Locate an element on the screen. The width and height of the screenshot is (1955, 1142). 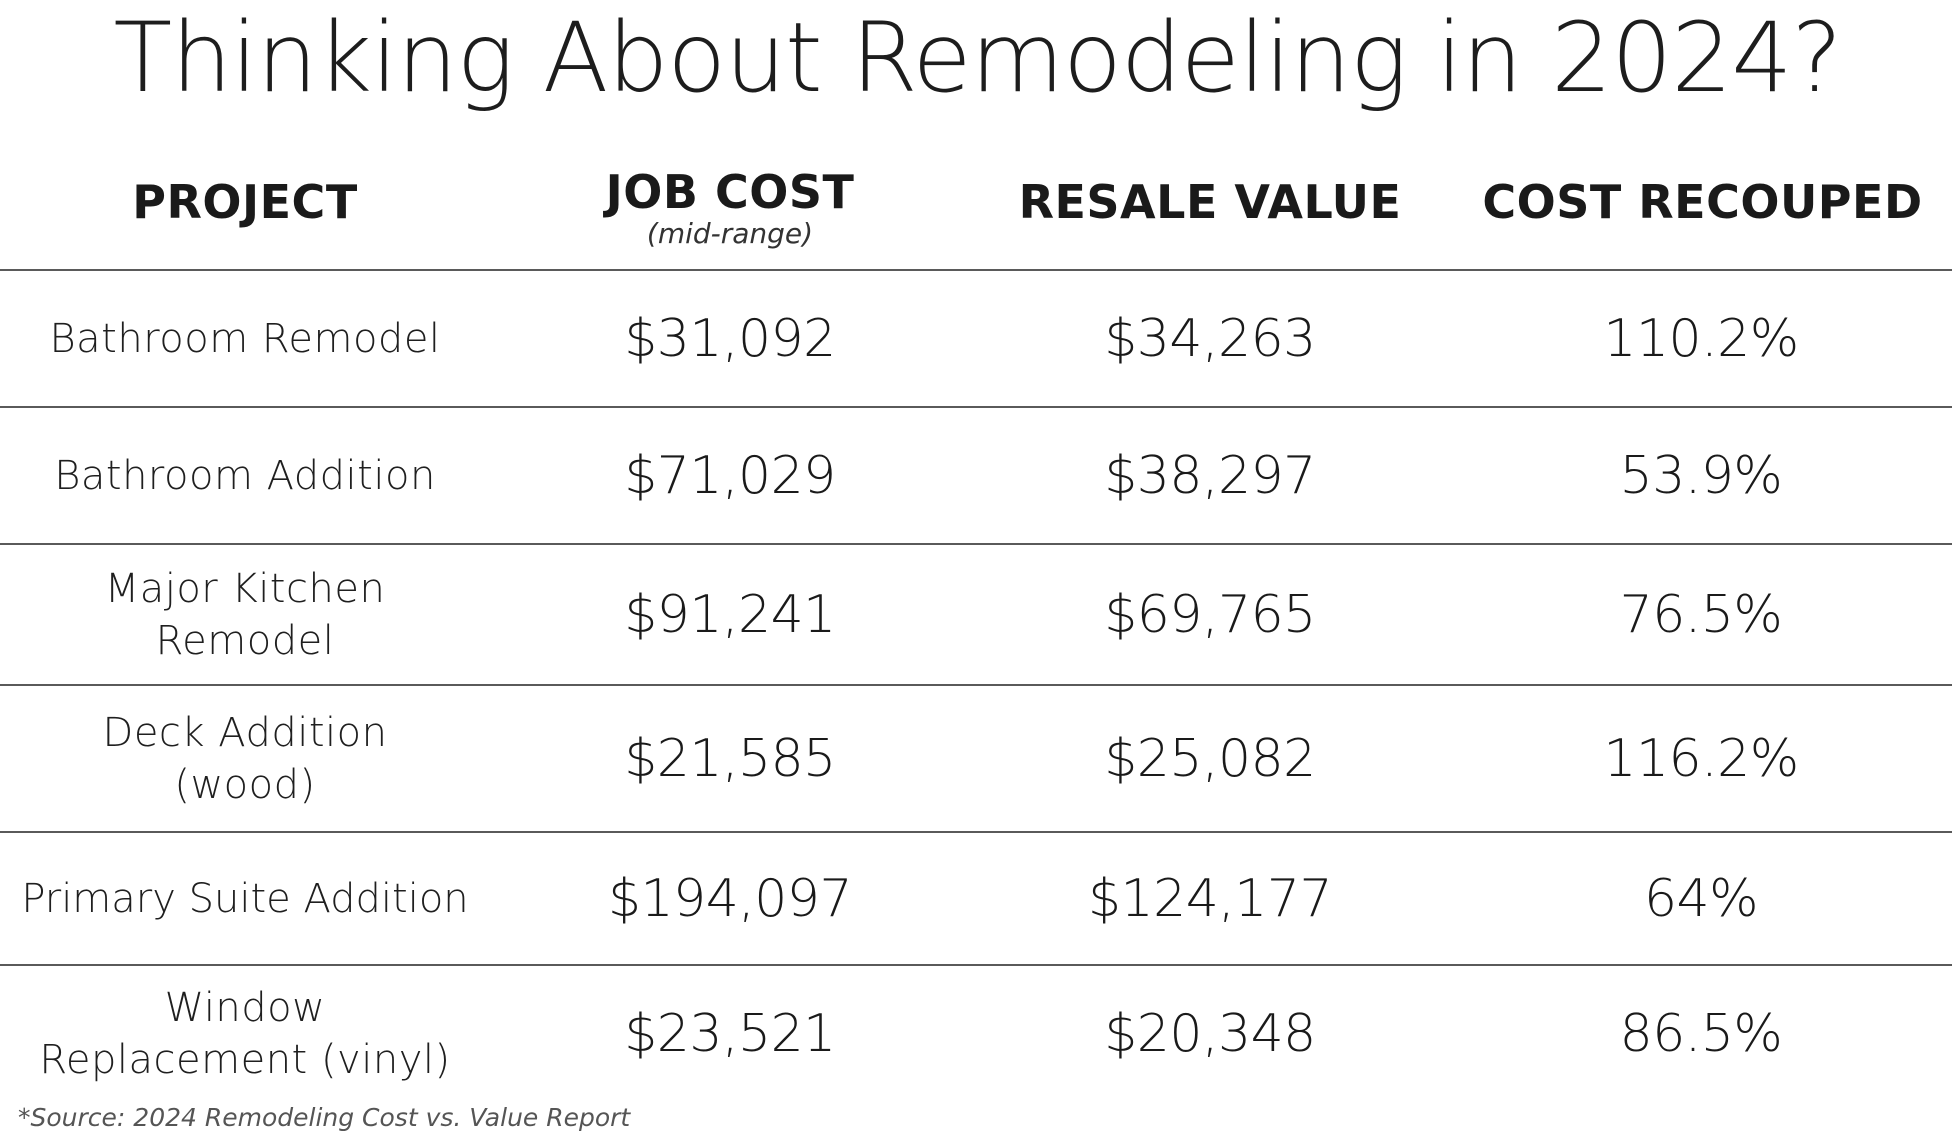
resale-value: $25,082 is located at coordinates (1210, 758).